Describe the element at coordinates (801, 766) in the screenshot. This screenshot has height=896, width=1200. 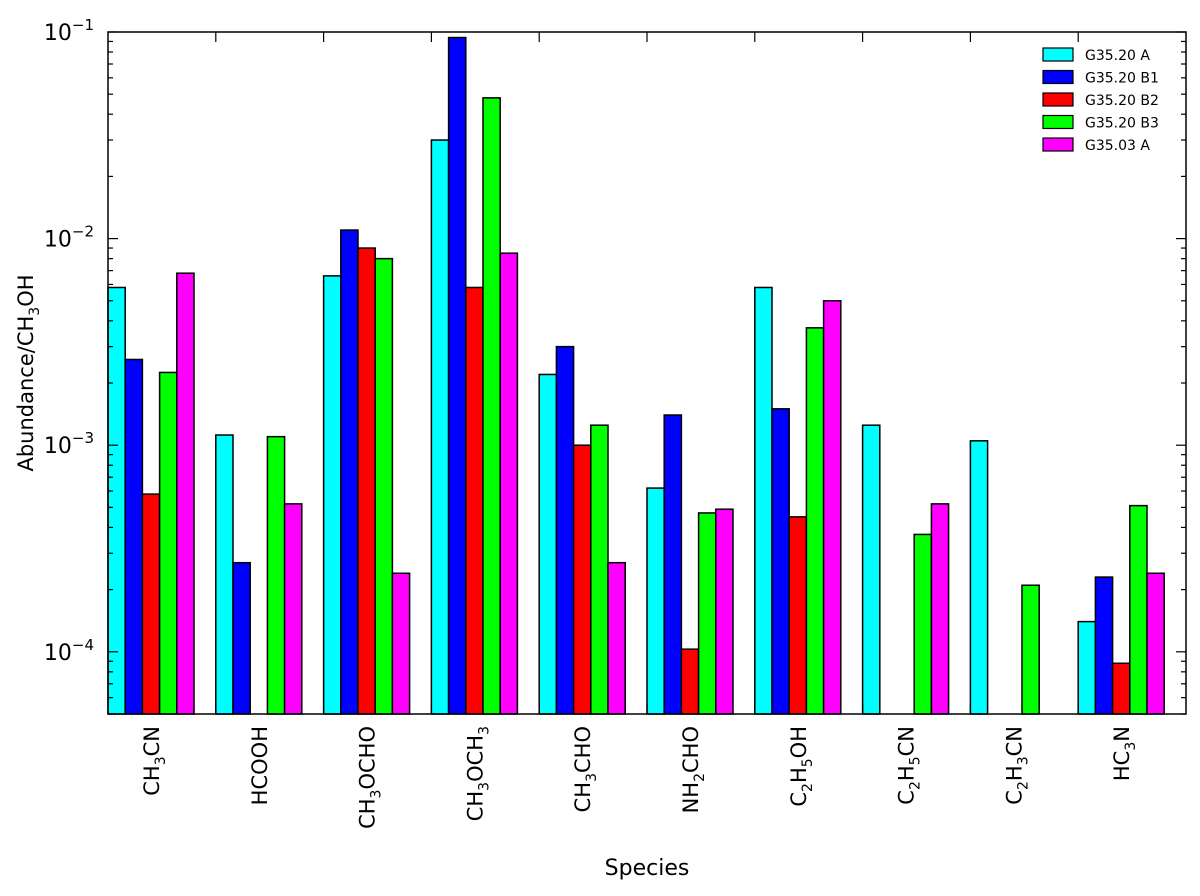
I see `x-tick-label: C2H5OH` at that location.